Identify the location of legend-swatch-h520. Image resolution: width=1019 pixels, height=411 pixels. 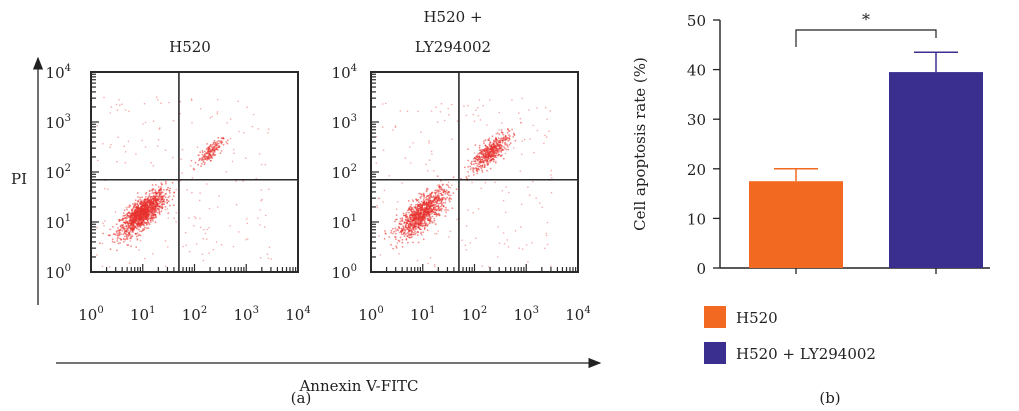
(715, 317).